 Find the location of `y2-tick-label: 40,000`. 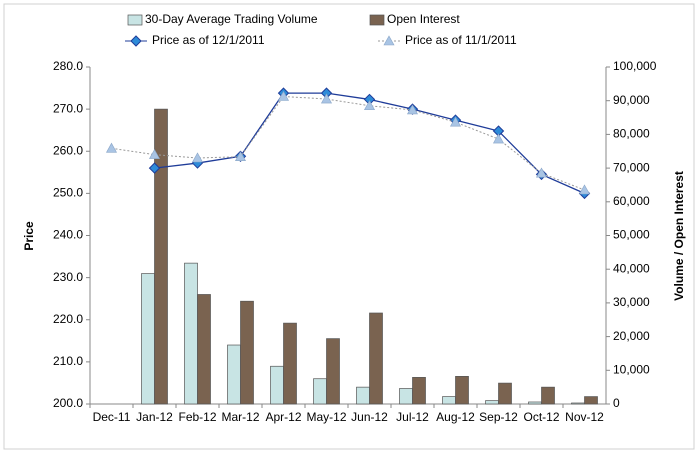

y2-tick-label: 40,000 is located at coordinates (631, 268).